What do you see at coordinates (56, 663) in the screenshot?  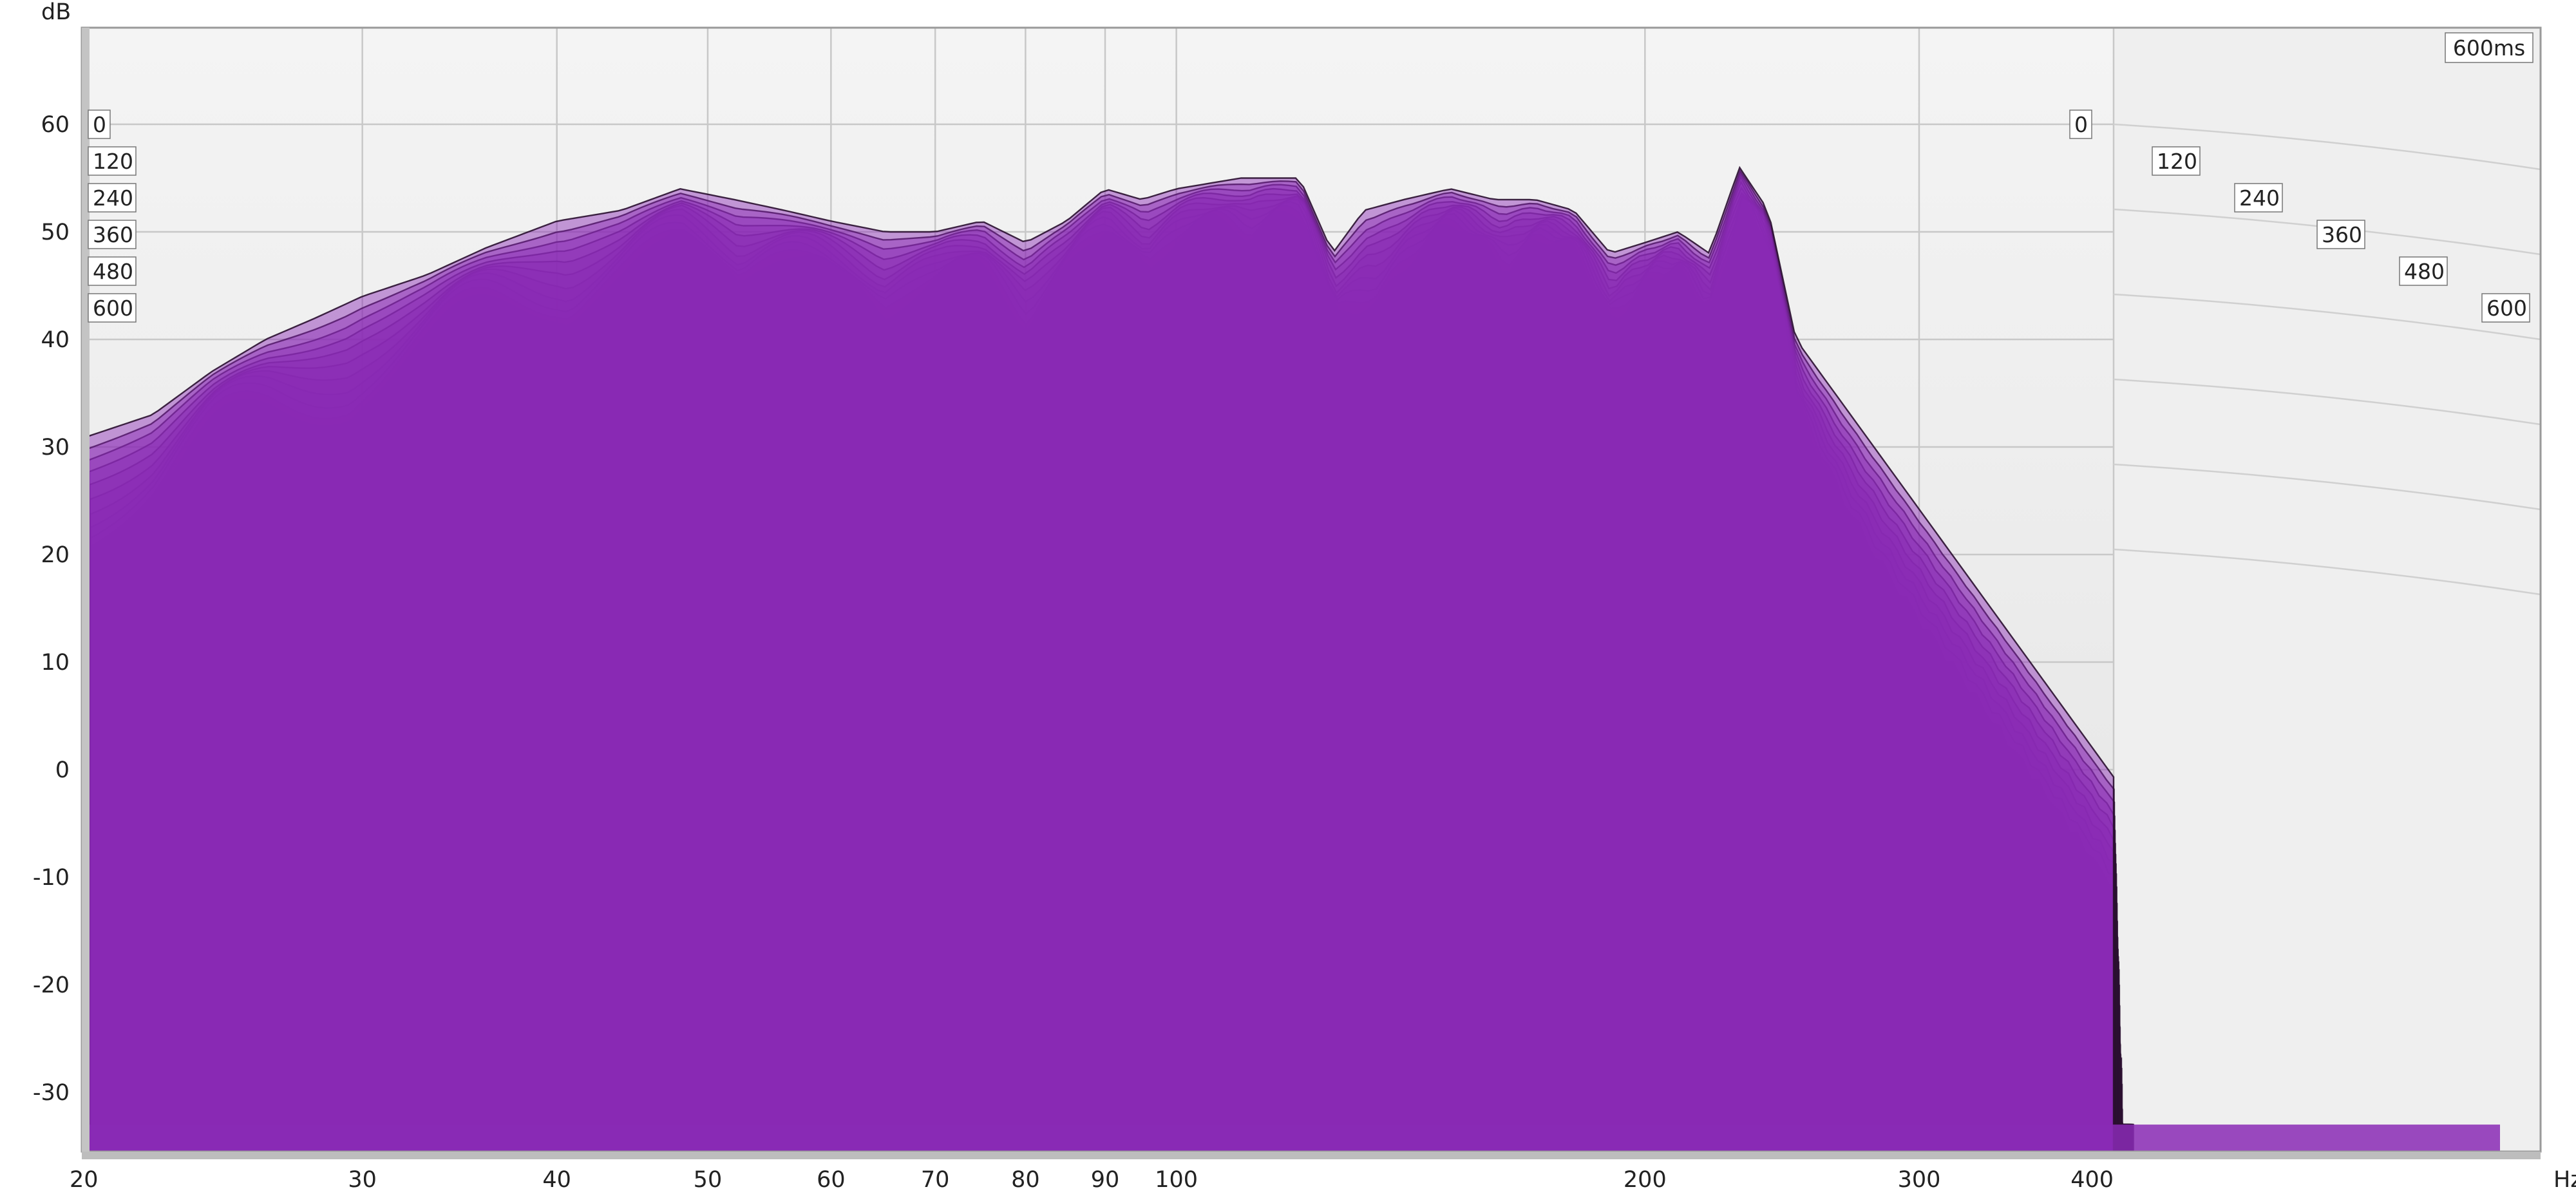 I see `y-tick-label: 10` at bounding box center [56, 663].